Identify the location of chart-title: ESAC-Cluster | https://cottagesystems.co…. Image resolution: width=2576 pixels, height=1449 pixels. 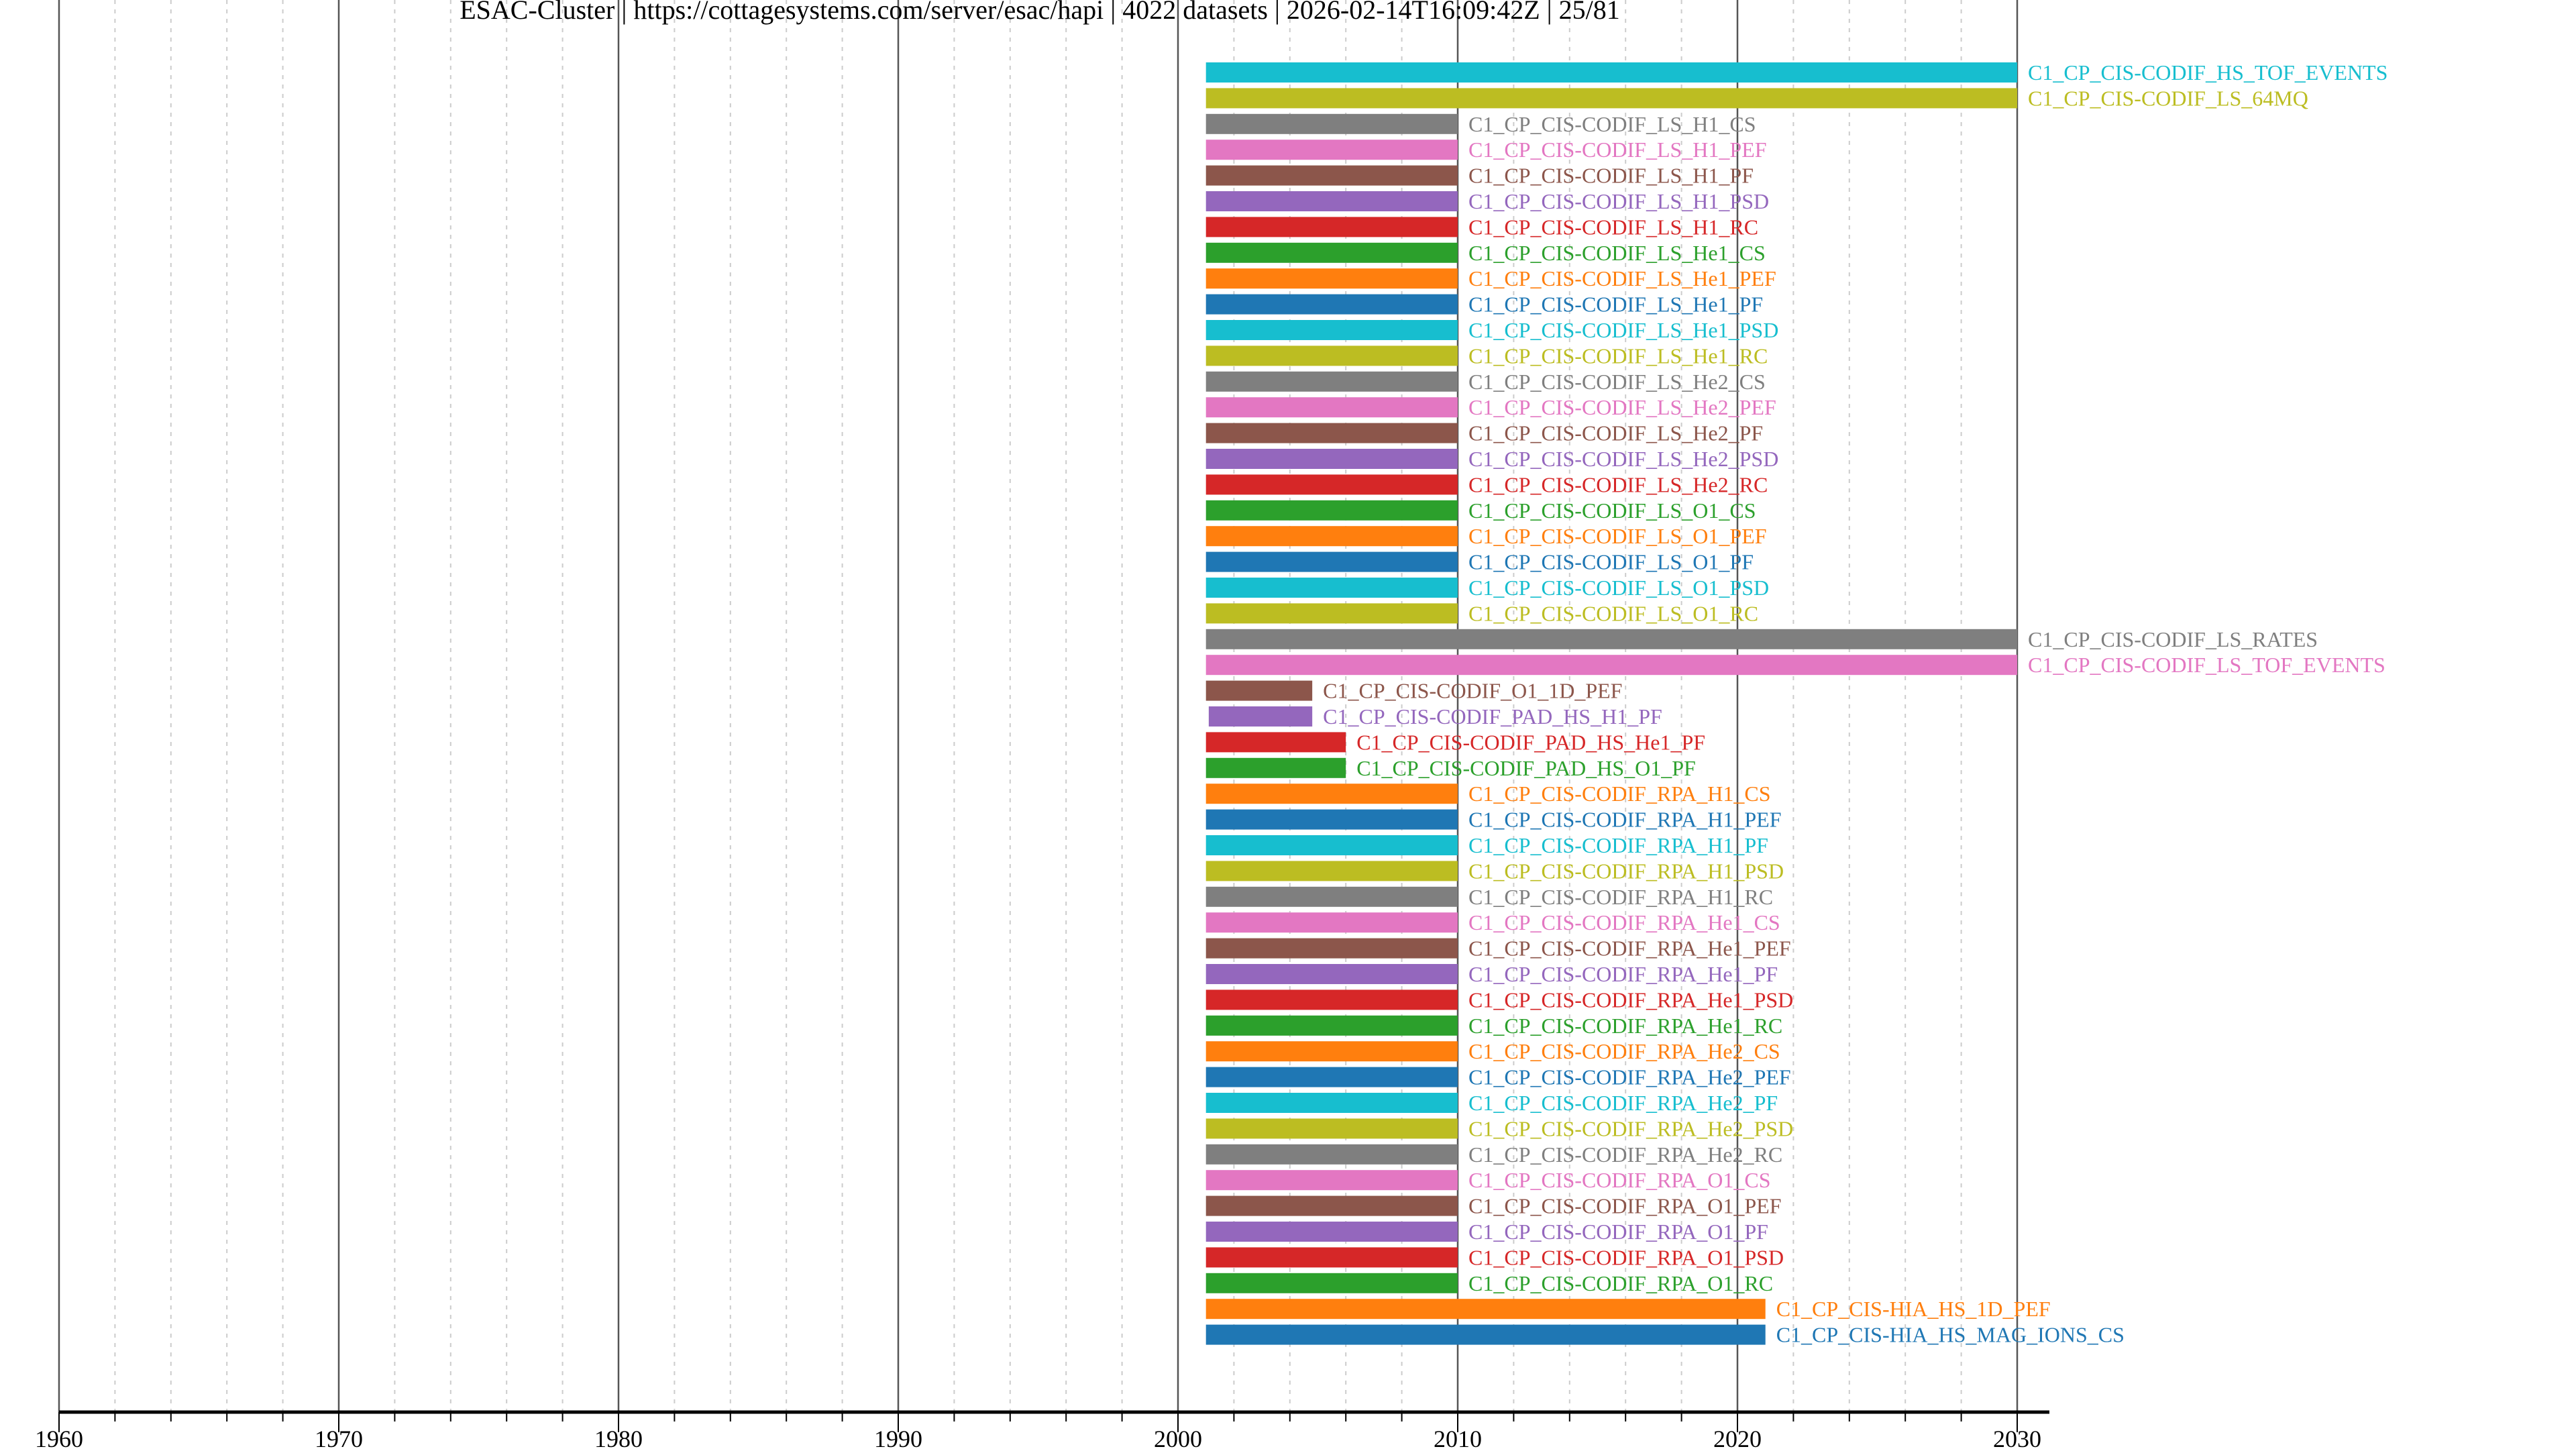
(1040, 12).